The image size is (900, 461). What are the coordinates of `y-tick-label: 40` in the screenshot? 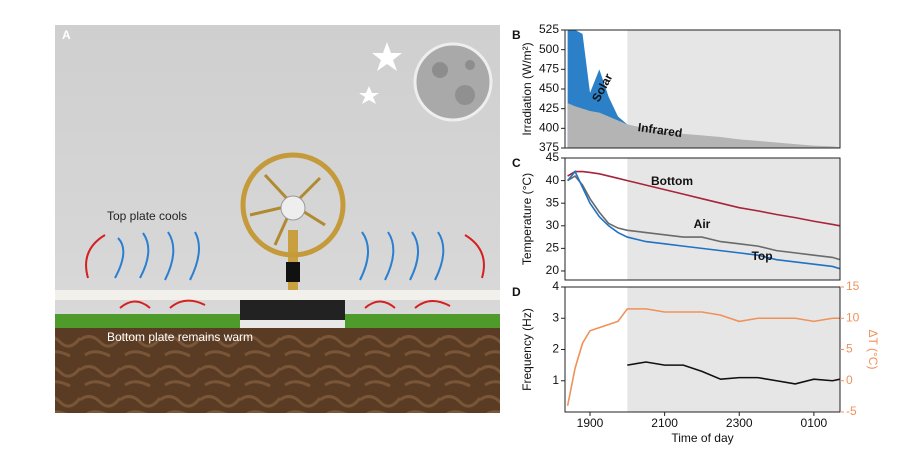 It's located at (553, 180).